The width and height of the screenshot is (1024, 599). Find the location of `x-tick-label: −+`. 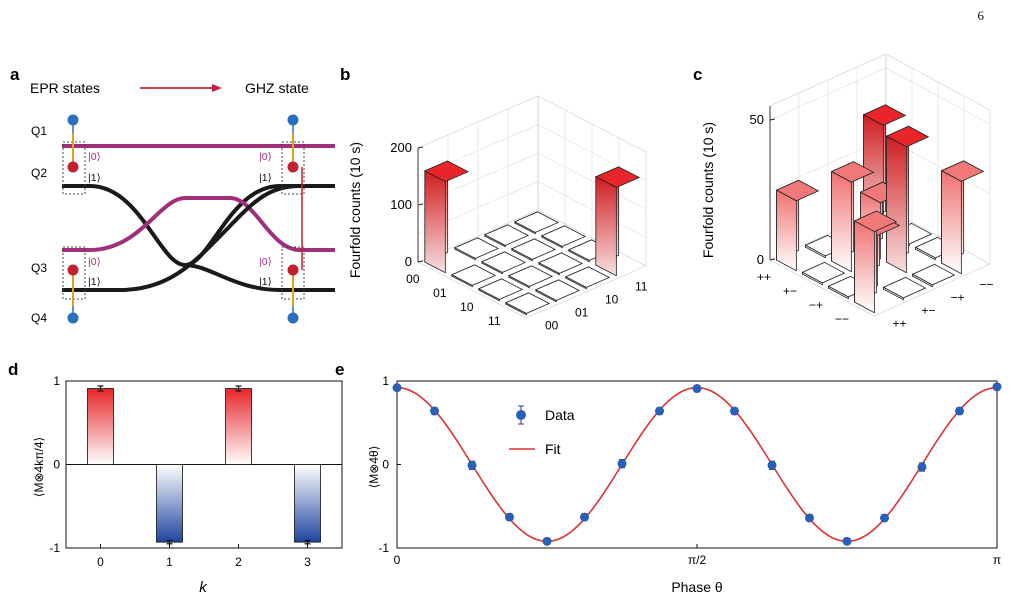

x-tick-label: −+ is located at coordinates (816, 305).